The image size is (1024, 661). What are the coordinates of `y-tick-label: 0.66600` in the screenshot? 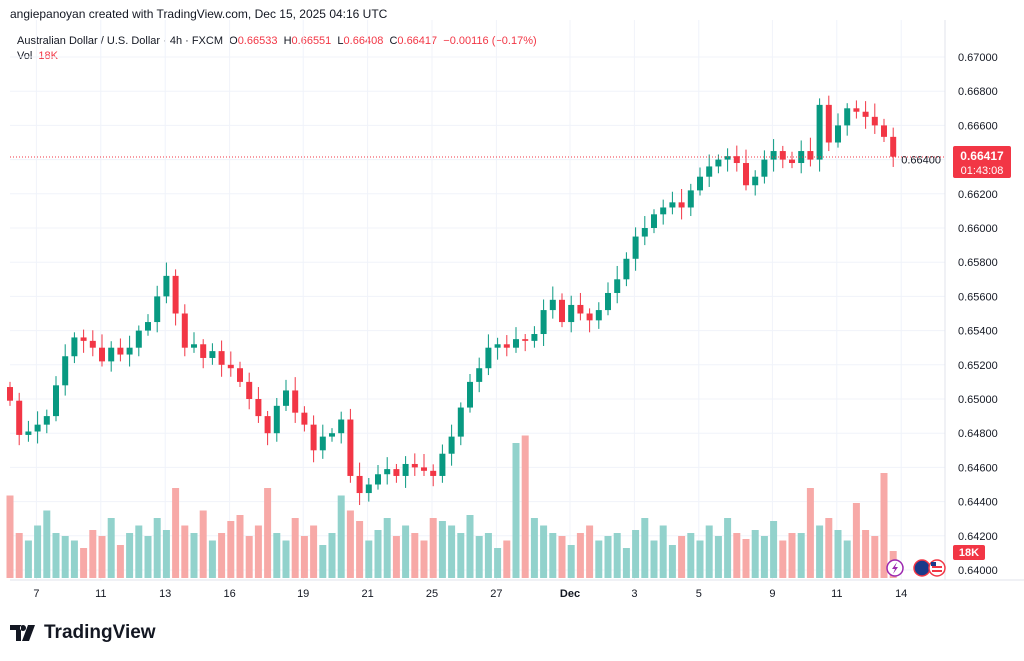 It's located at (978, 126).